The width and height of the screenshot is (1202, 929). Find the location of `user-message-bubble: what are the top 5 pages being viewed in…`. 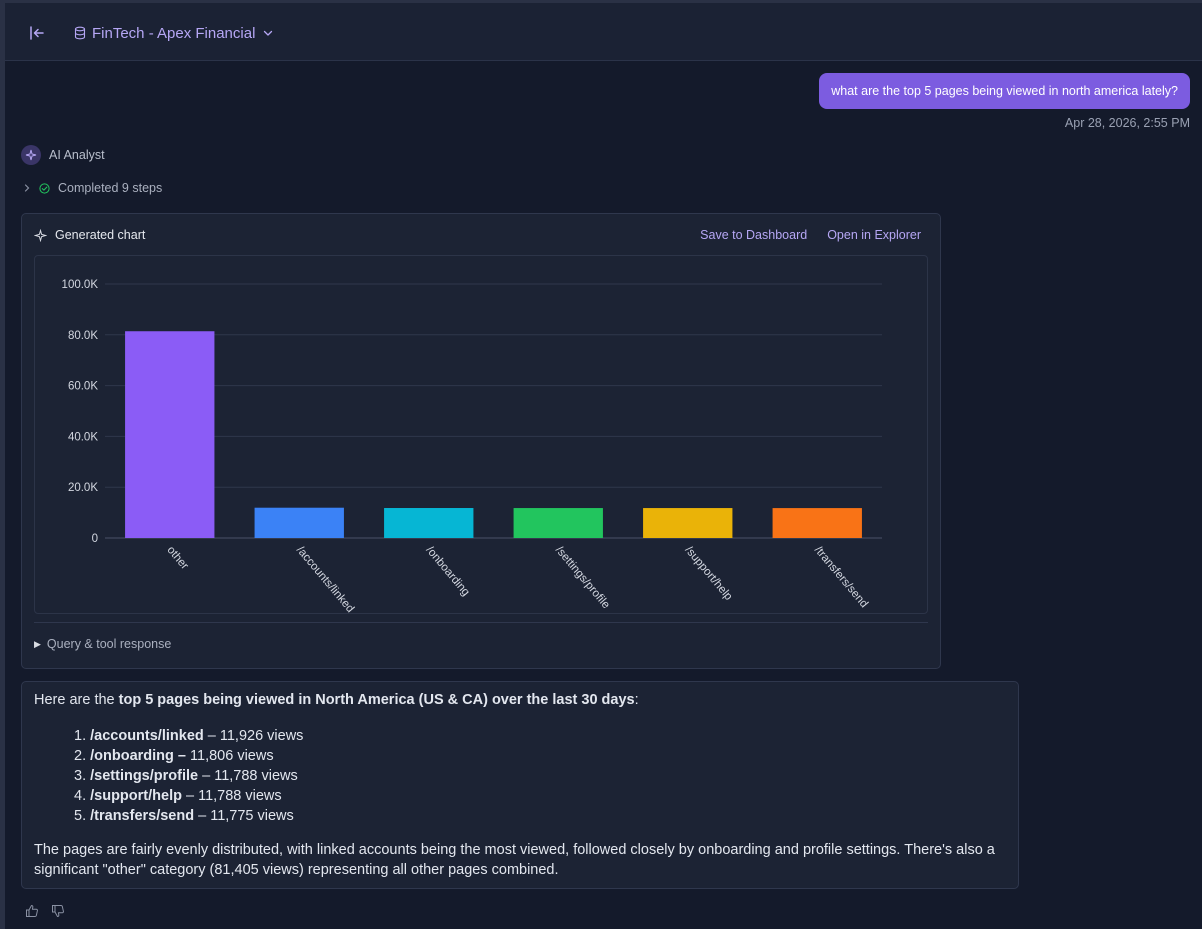

user-message-bubble: what are the top 5 pages being viewed in… is located at coordinates (1004, 91).